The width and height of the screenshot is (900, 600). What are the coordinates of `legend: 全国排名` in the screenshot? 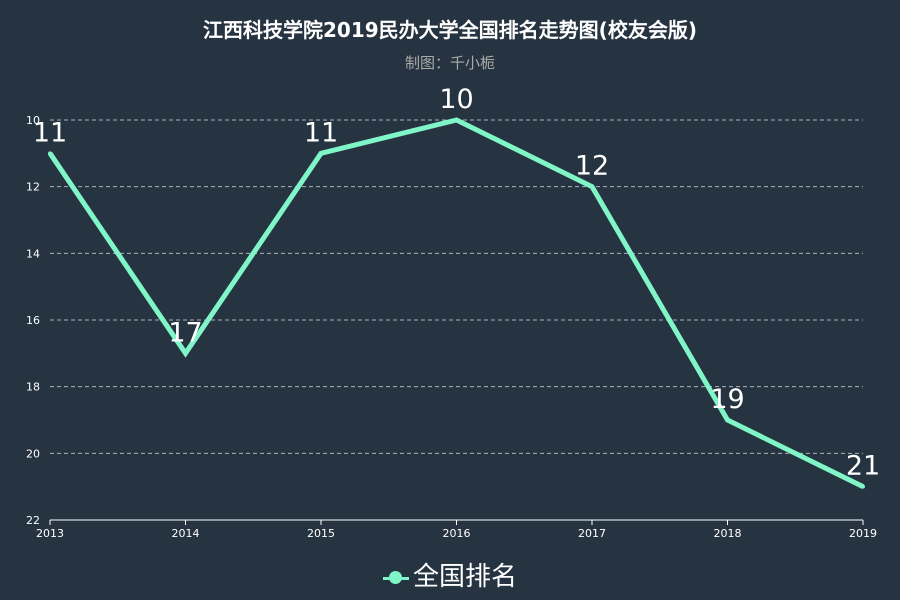 It's located at (450, 574).